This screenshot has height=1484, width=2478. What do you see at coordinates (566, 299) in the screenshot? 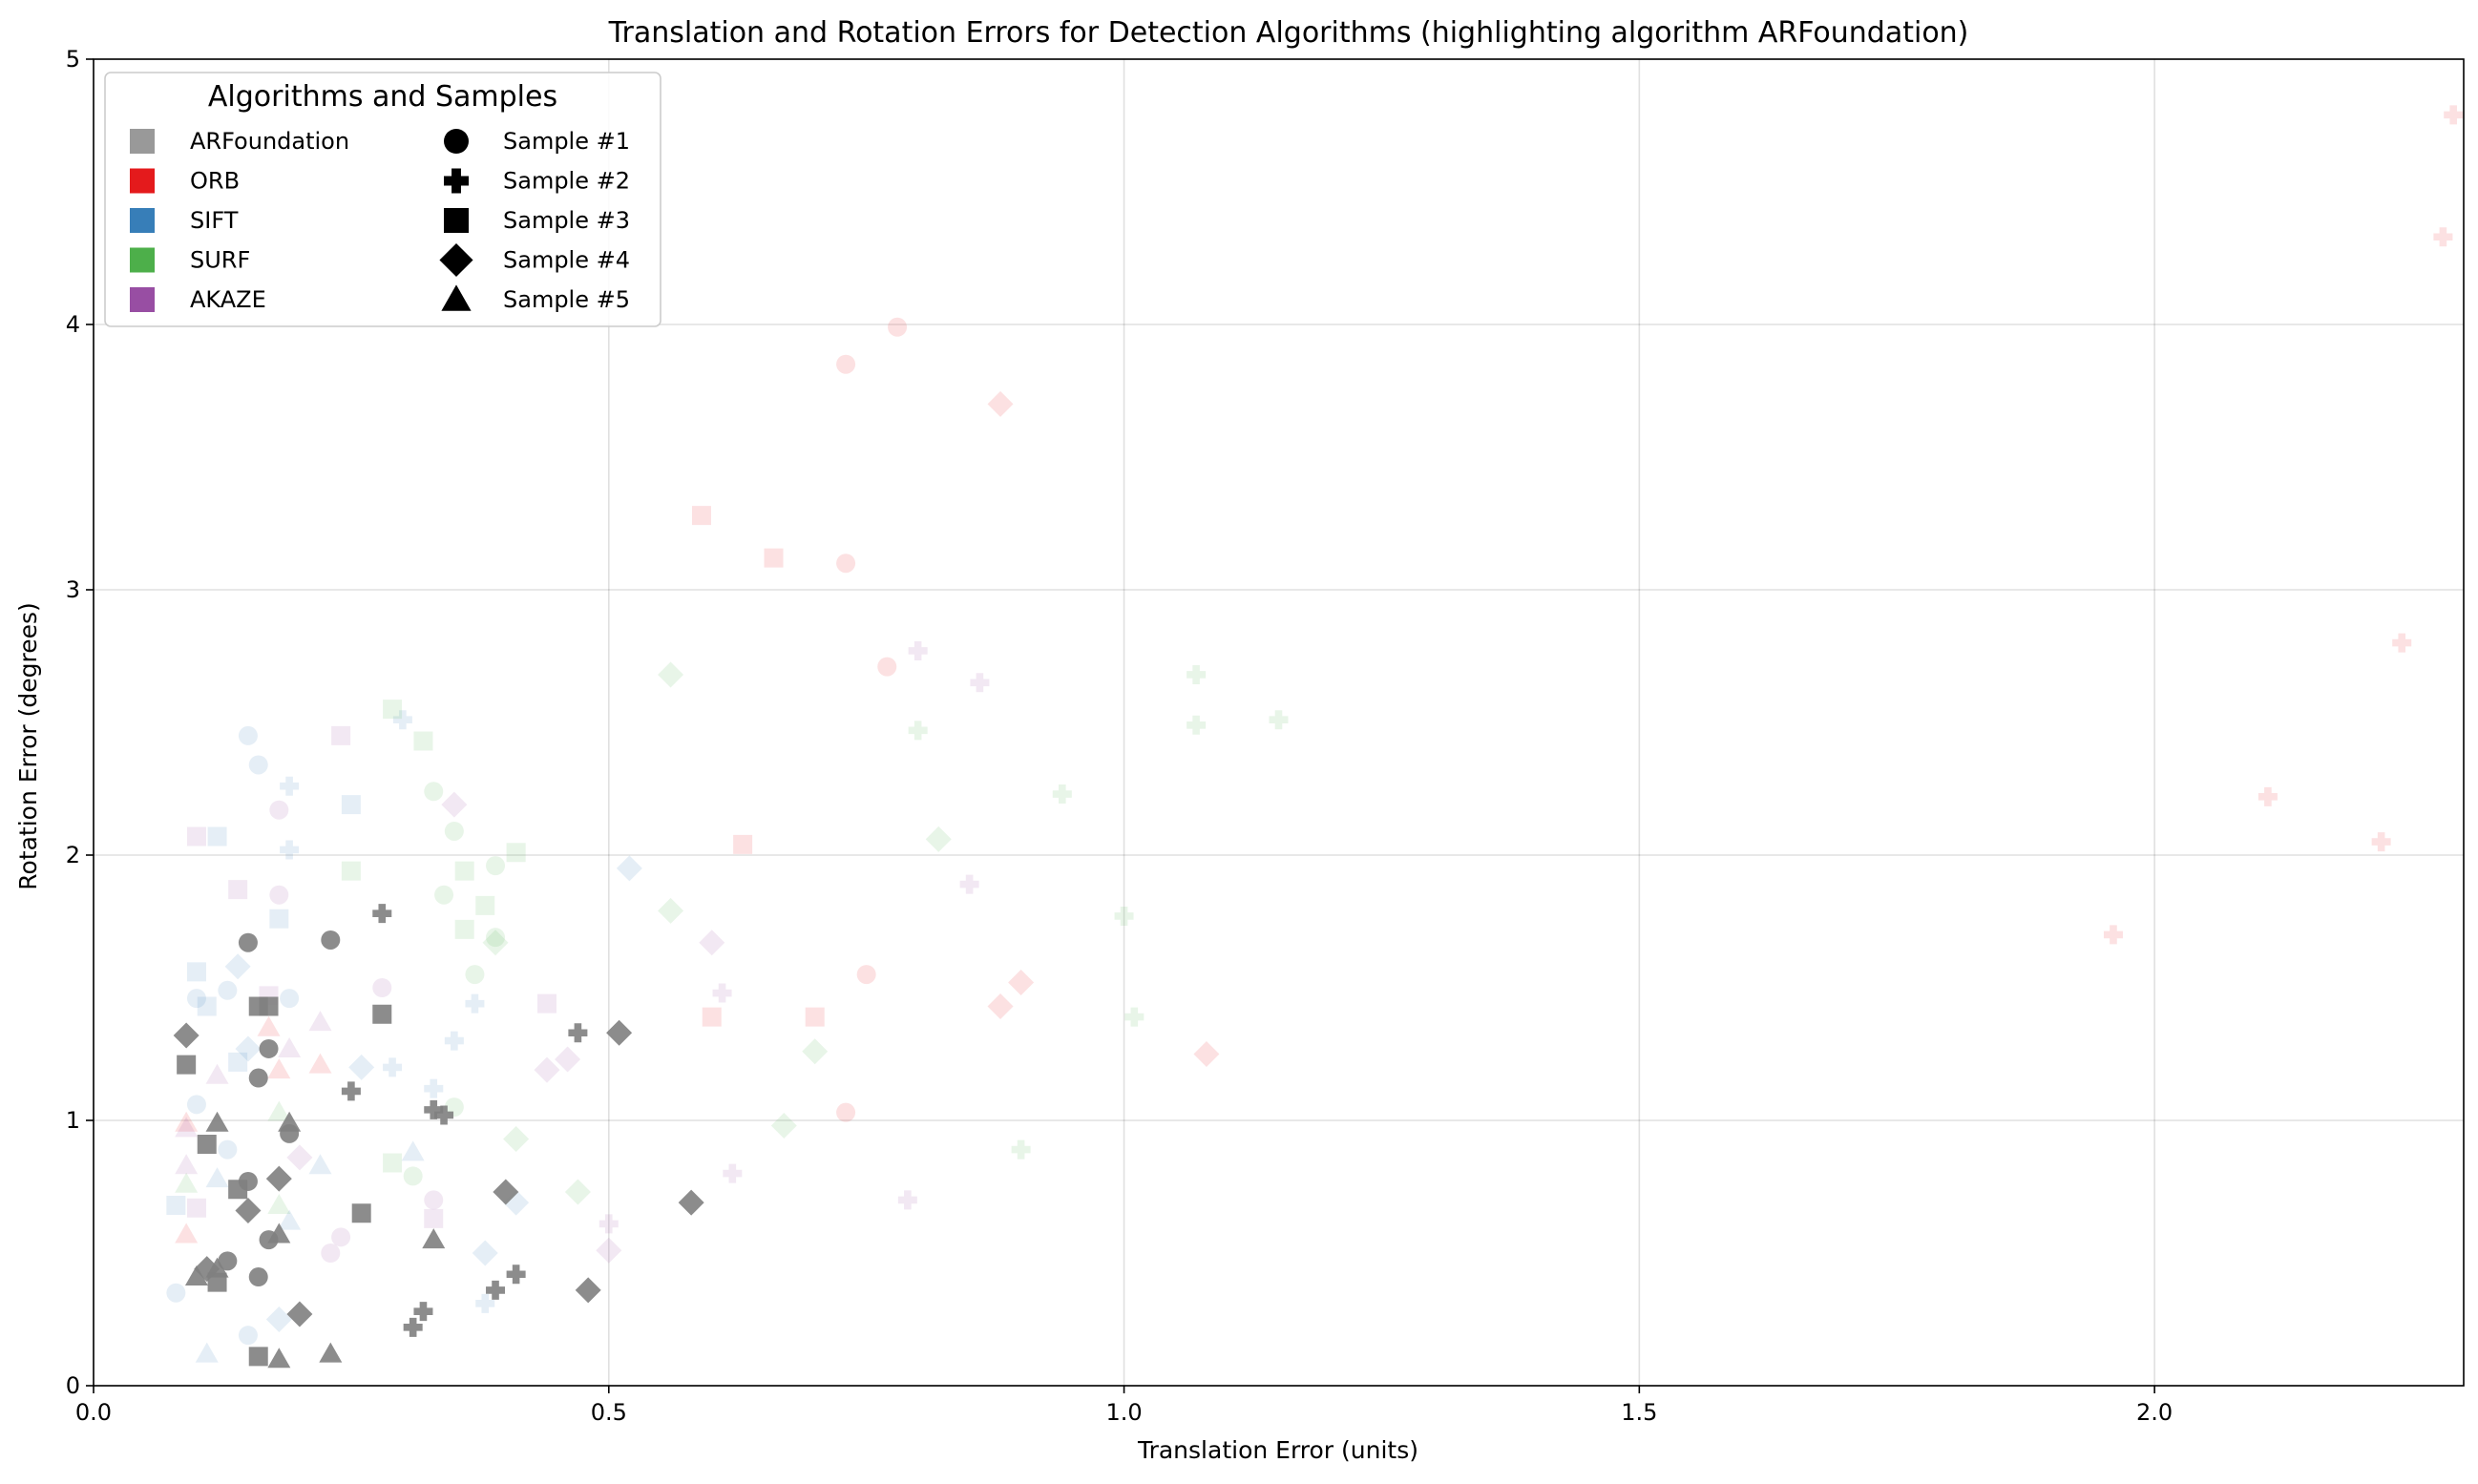
I see `legend-sample-label: Sample #5` at bounding box center [566, 299].